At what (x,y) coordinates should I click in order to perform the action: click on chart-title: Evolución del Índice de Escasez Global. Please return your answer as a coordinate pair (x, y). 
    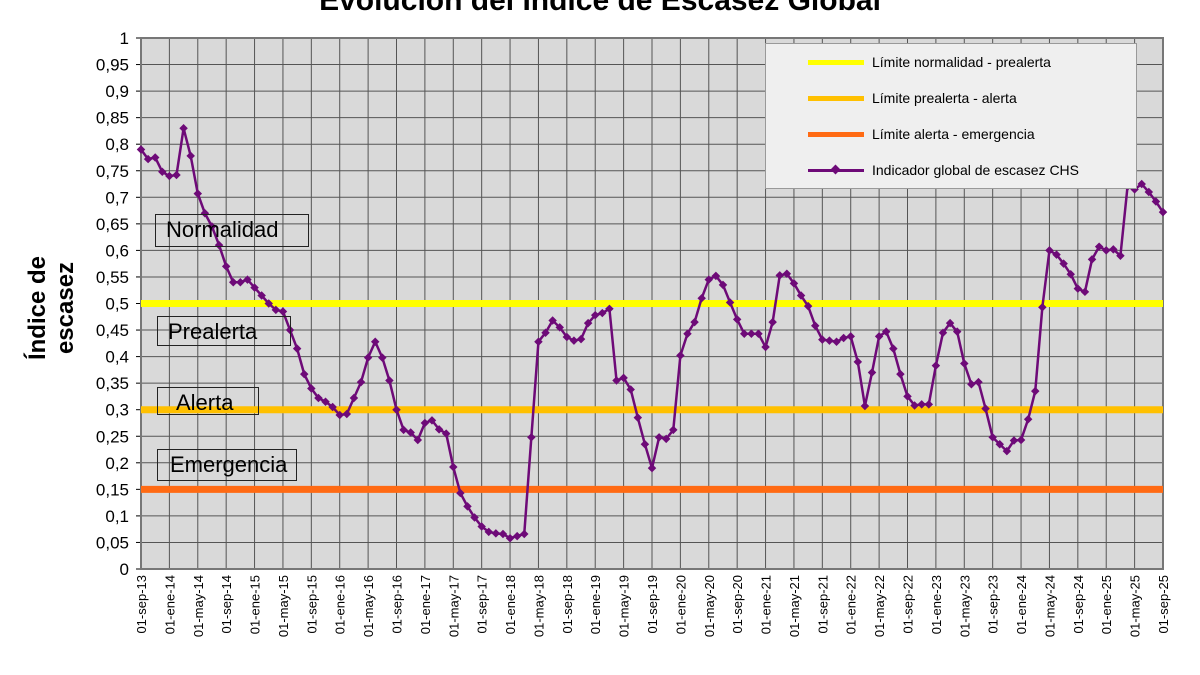
    Looking at the image, I should click on (600, 8).